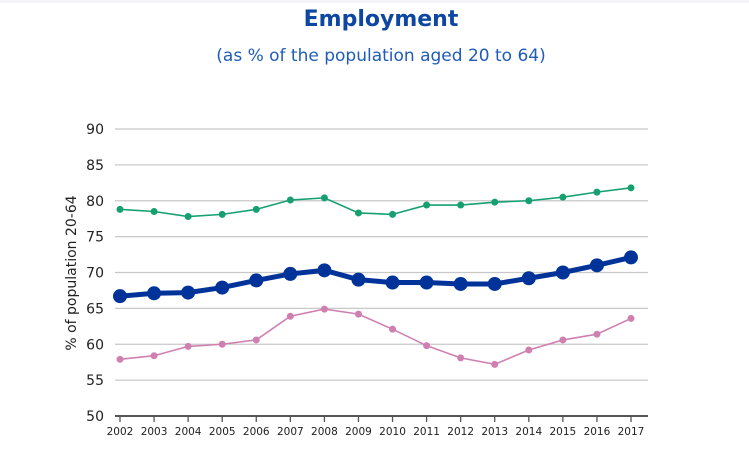  What do you see at coordinates (460, 432) in the screenshot?
I see `x-tick-label: 2012` at bounding box center [460, 432].